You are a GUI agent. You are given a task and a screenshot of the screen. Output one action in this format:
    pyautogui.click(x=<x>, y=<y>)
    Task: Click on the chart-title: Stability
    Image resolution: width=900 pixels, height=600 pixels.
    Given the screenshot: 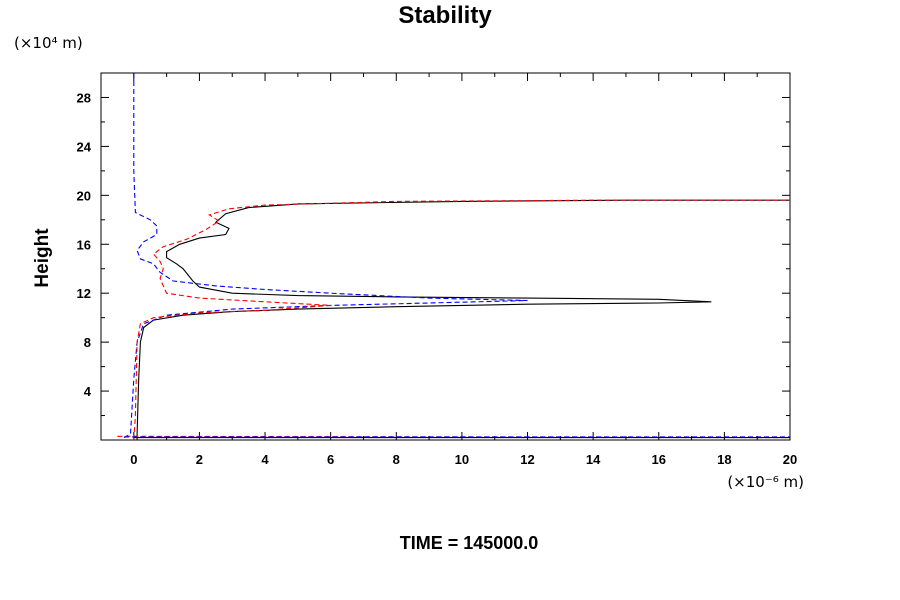 What is the action you would take?
    pyautogui.click(x=445, y=15)
    